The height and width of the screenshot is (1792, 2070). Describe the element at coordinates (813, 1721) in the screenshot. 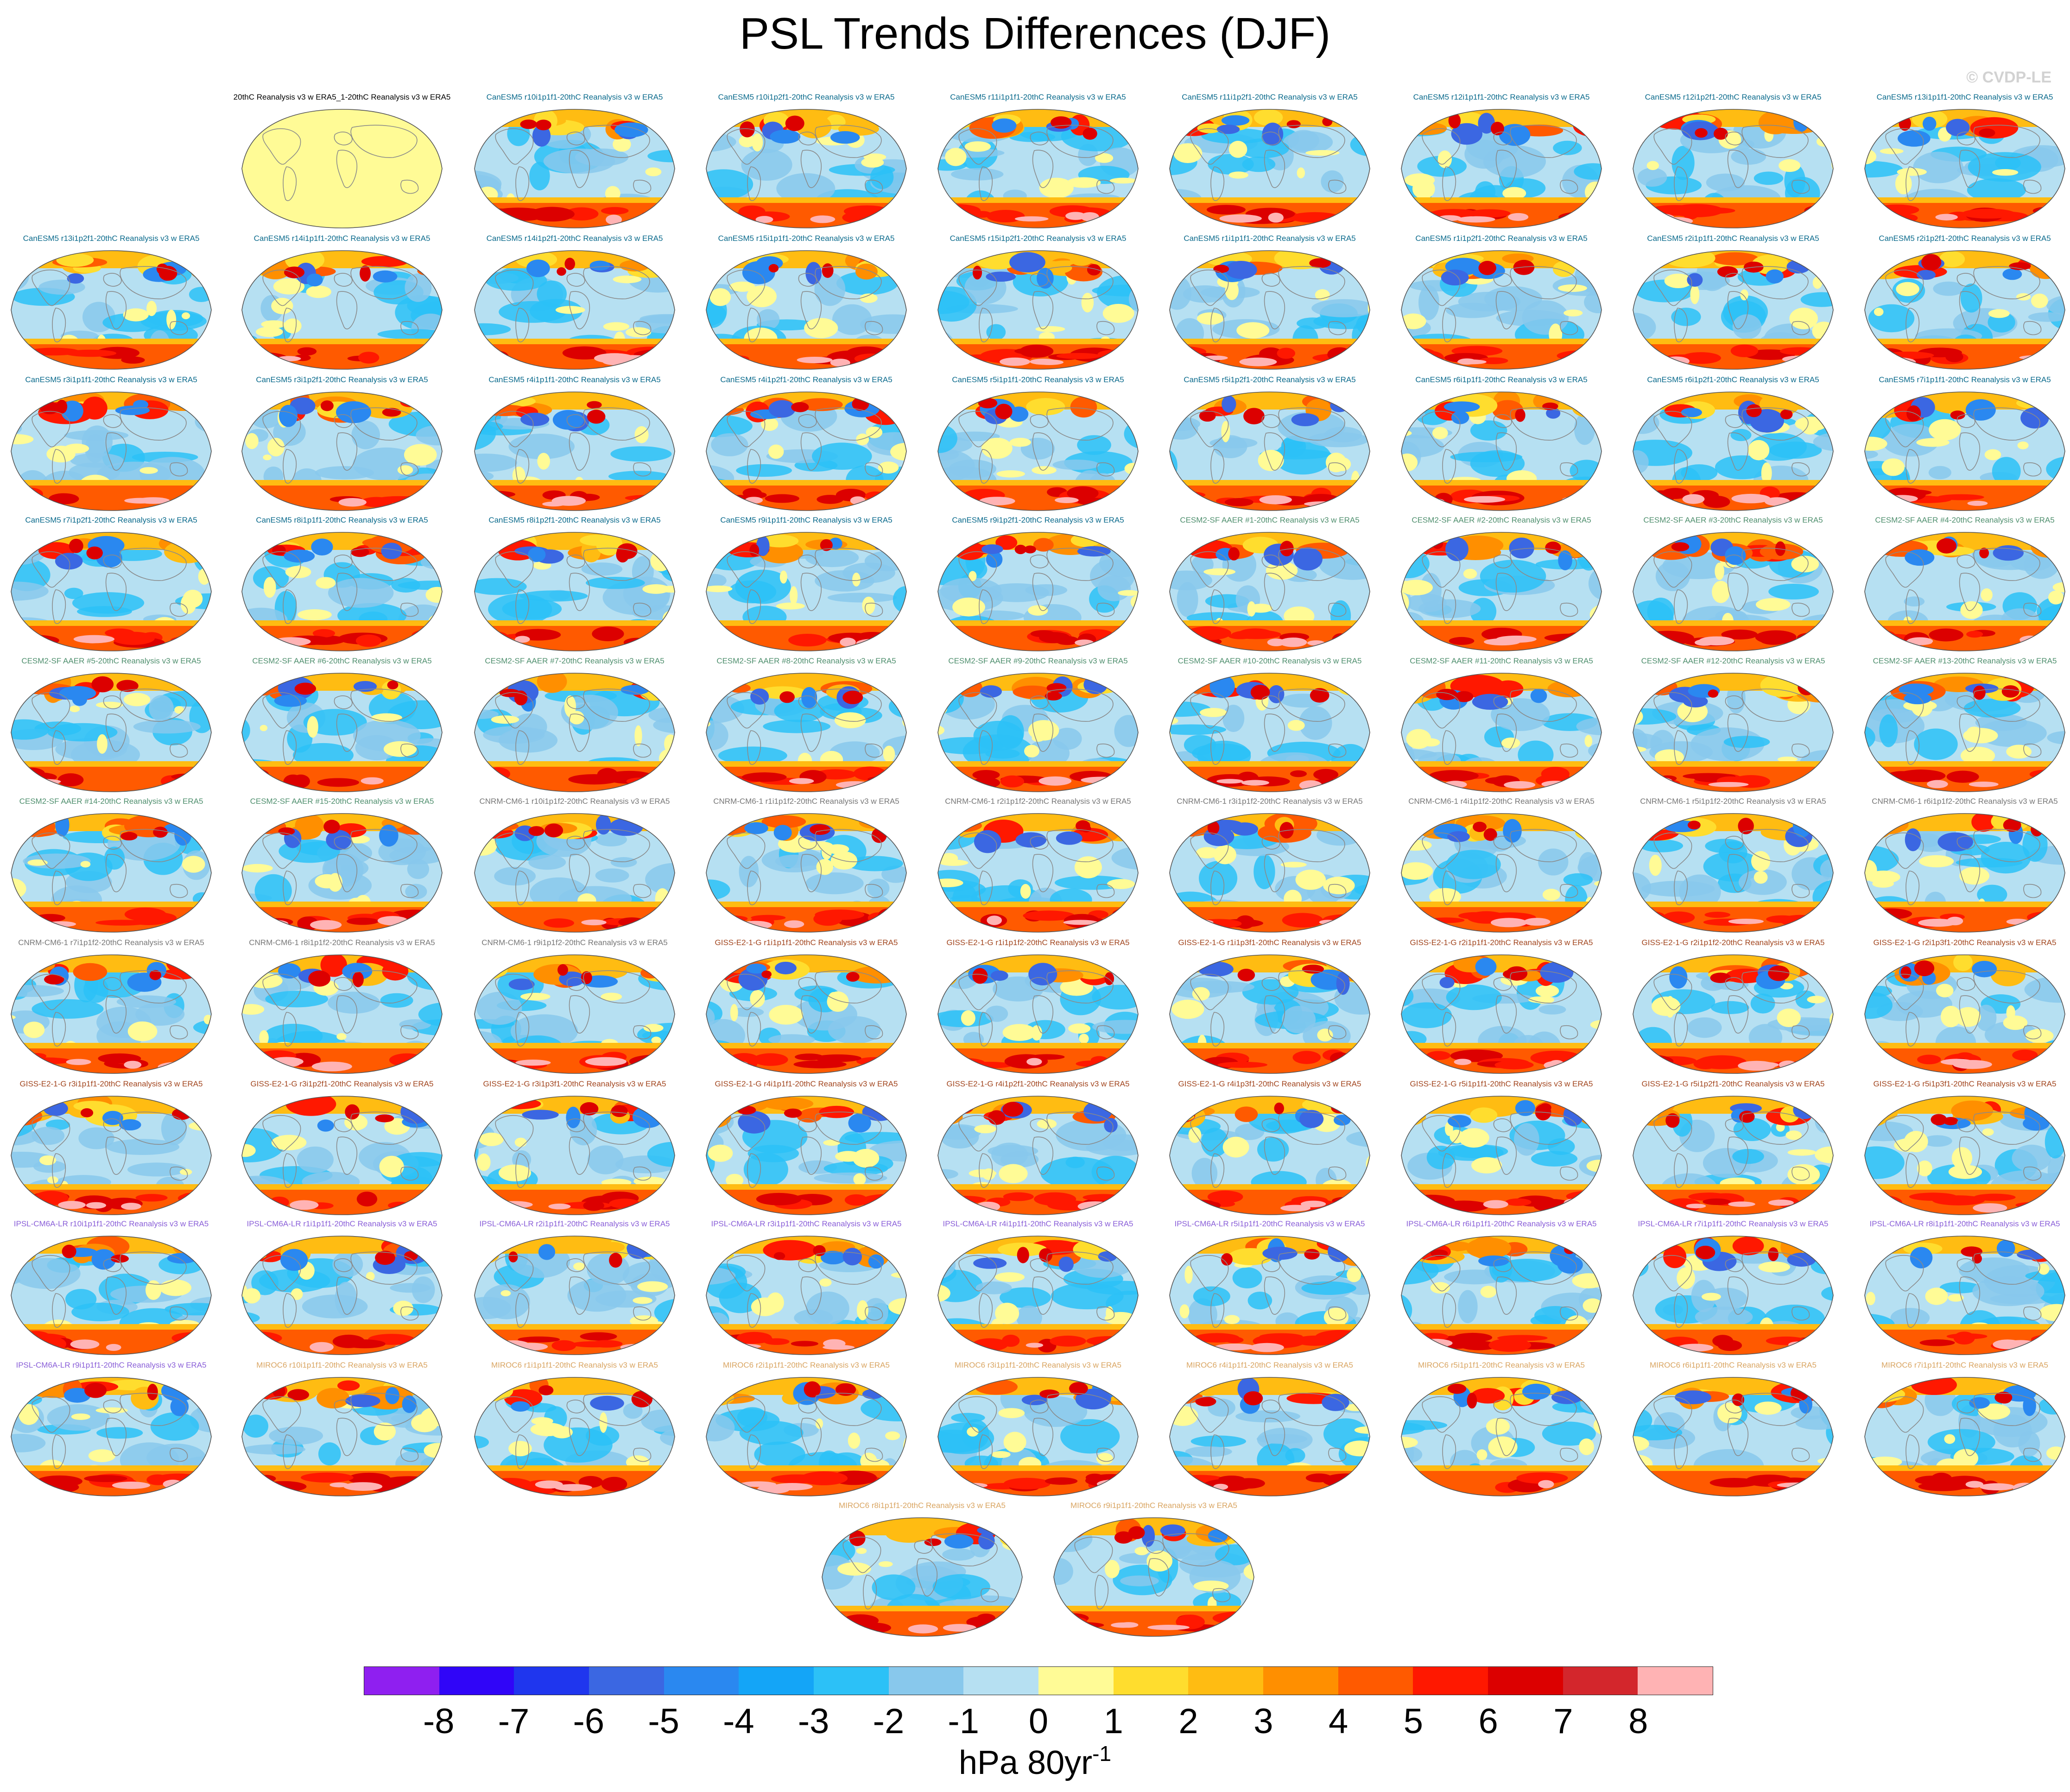

I see `colorbar-tick-label: -3` at that location.